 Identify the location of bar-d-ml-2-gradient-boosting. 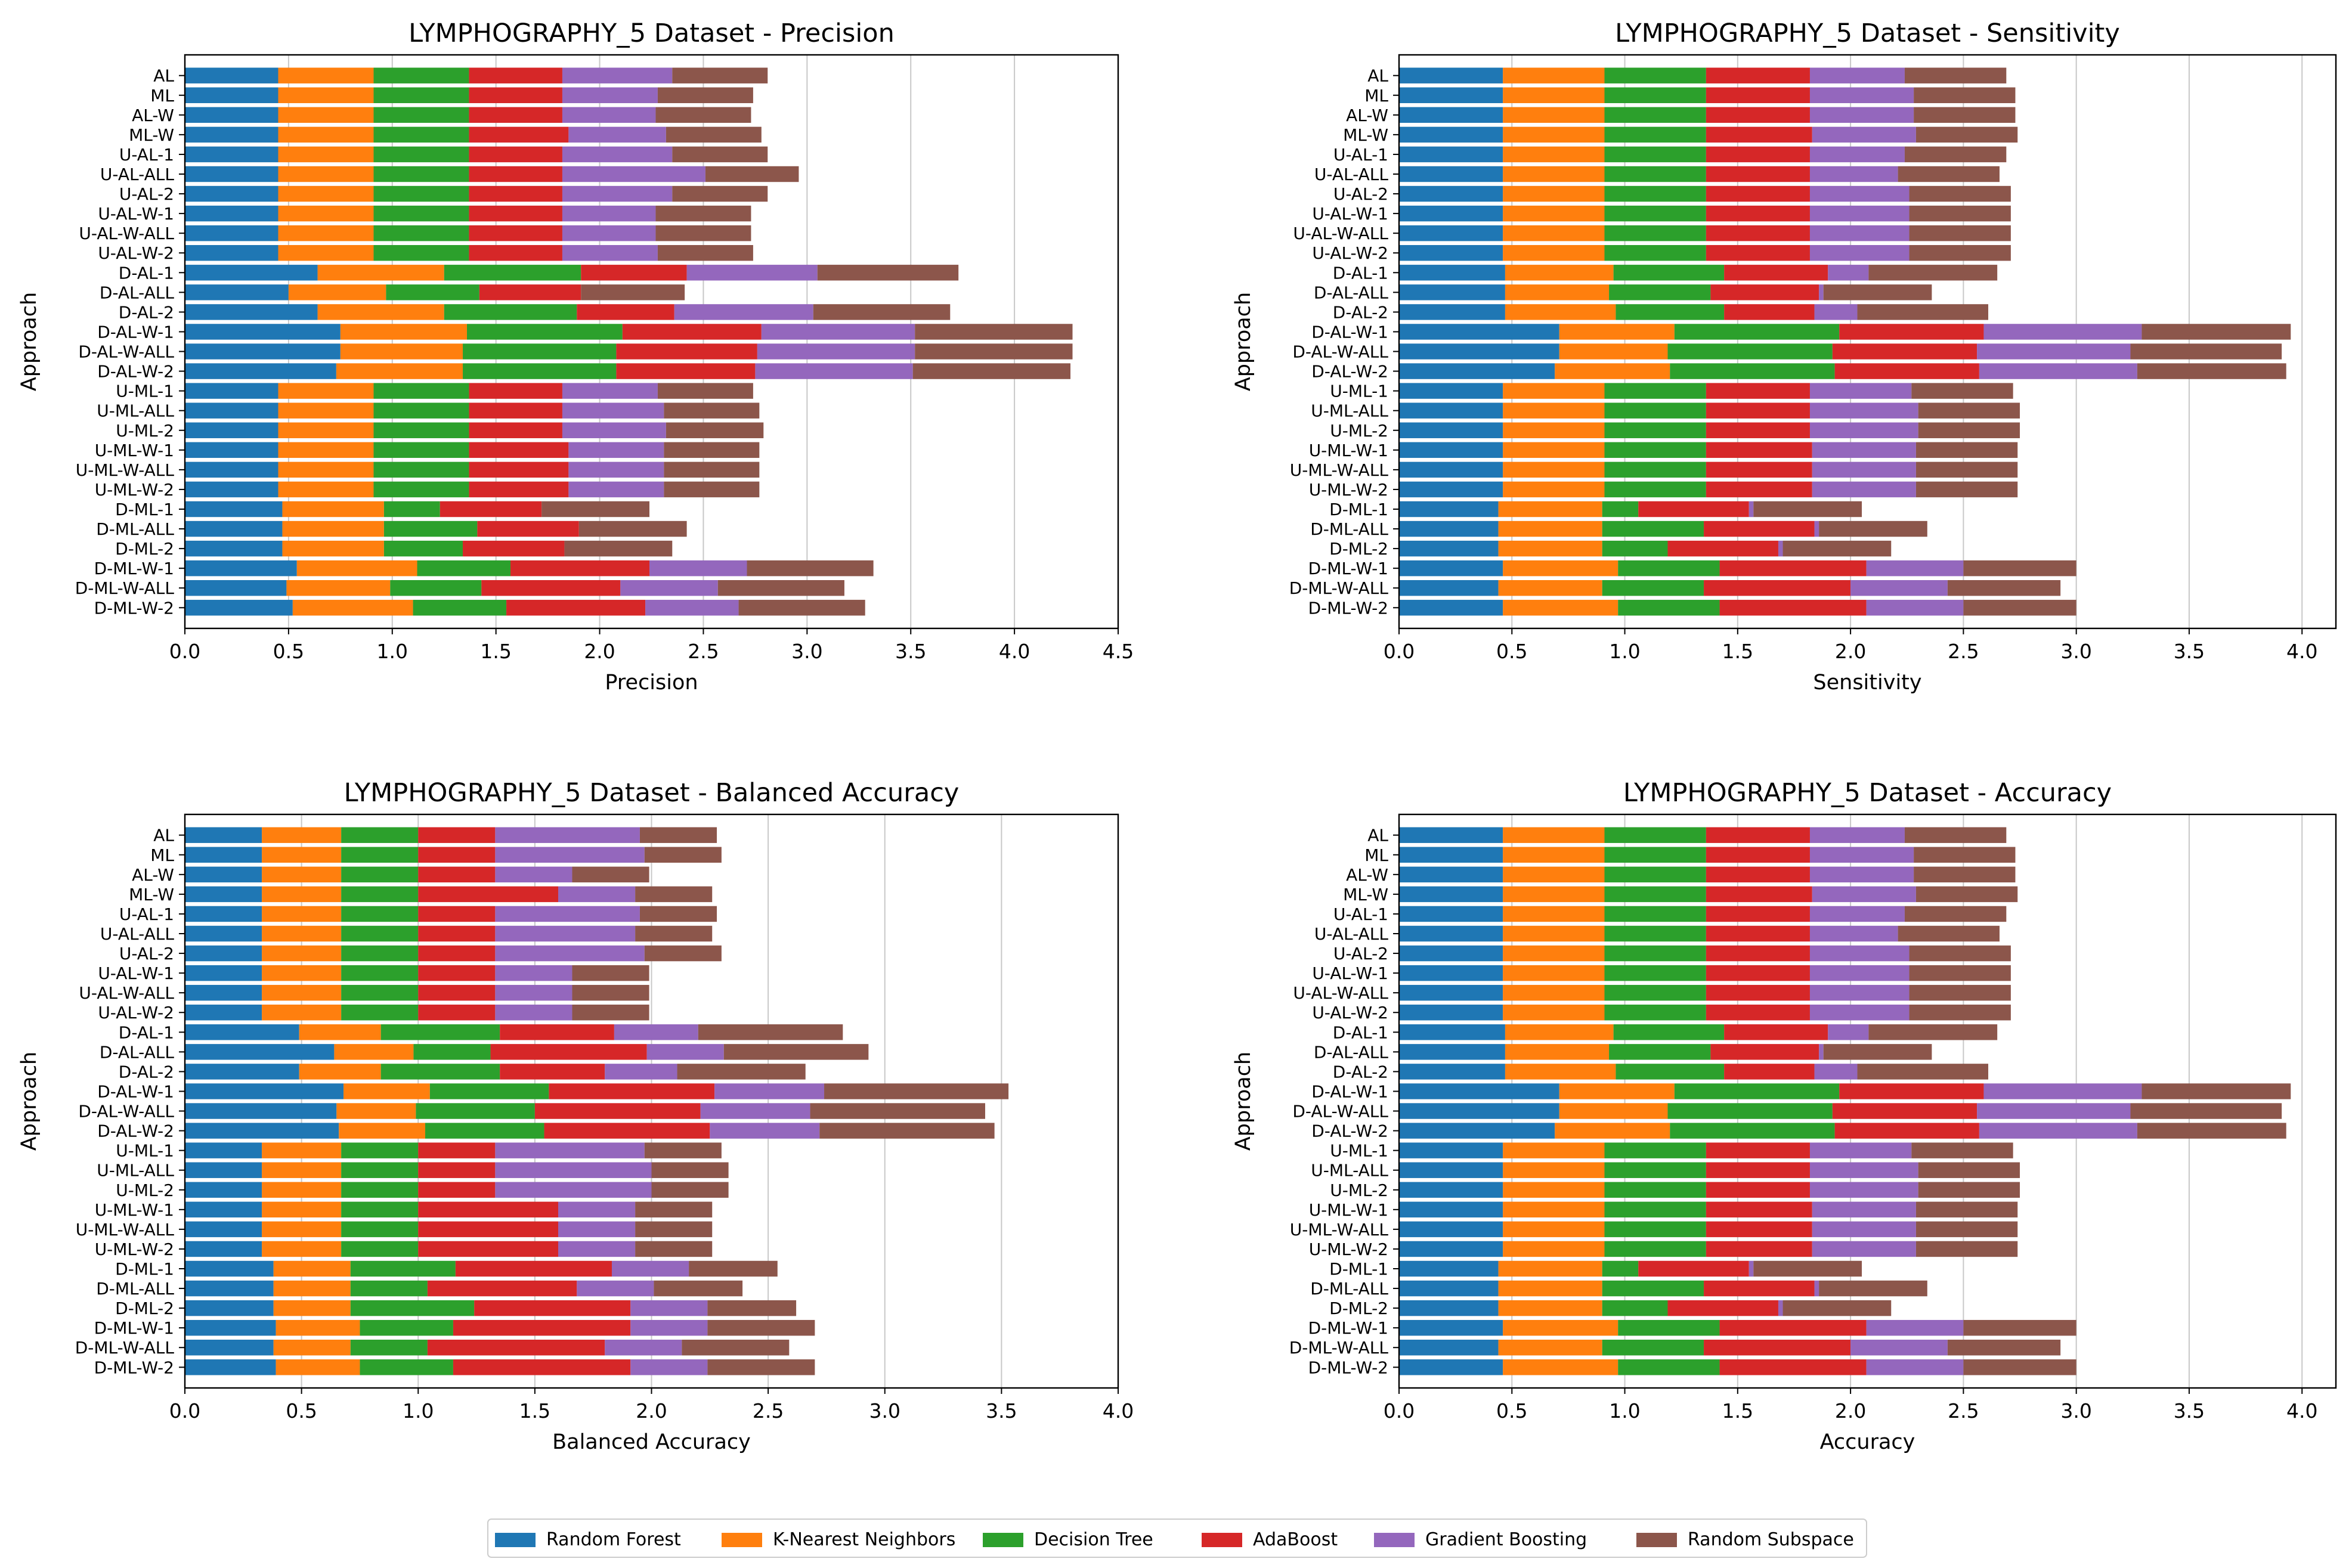
(669, 1308).